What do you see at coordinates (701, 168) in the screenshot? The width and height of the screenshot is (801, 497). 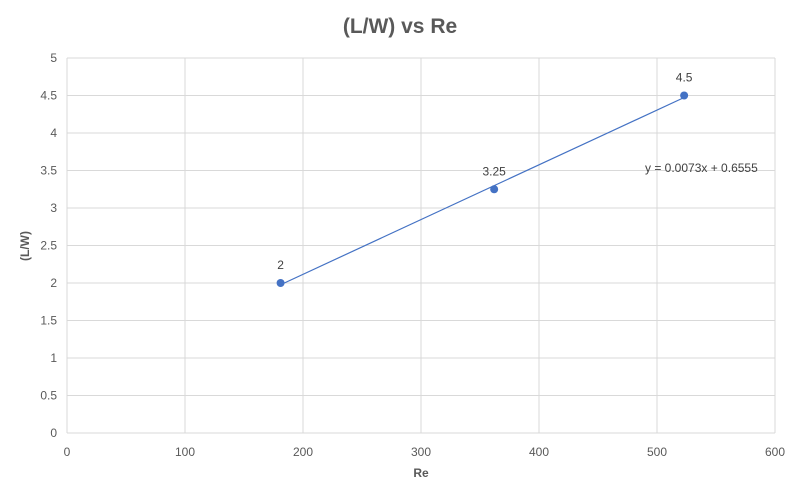 I see `trendline-equation: y = 0.0073x + 0.6555` at bounding box center [701, 168].